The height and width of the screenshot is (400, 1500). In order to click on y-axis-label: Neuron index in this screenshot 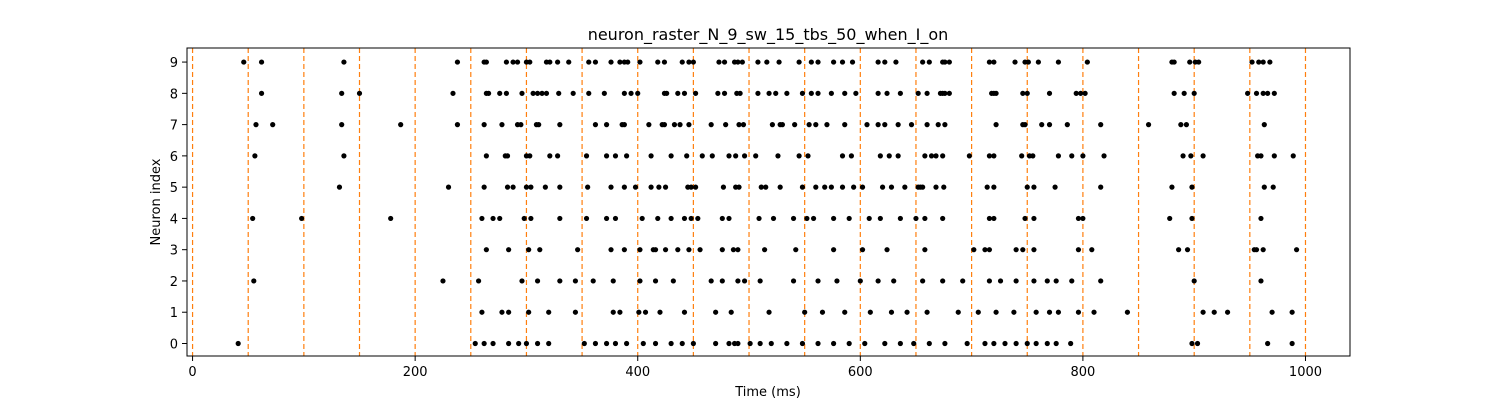, I will do `click(156, 201)`.